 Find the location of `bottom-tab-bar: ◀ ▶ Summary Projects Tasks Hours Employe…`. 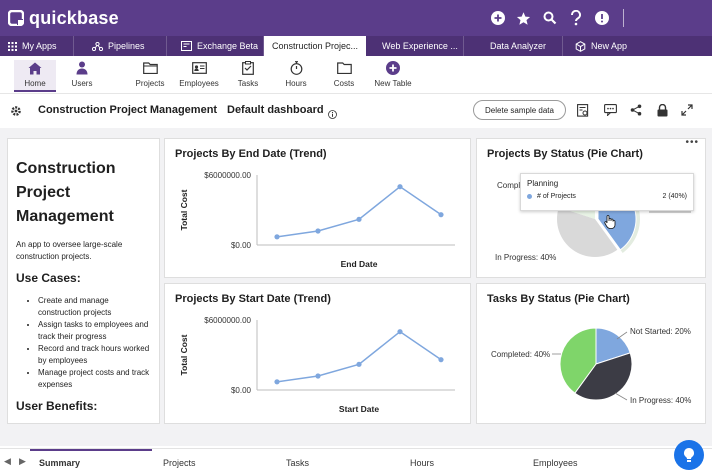

bottom-tab-bar: ◀ ▶ Summary Projects Tasks Hours Employe… is located at coordinates (356, 461).